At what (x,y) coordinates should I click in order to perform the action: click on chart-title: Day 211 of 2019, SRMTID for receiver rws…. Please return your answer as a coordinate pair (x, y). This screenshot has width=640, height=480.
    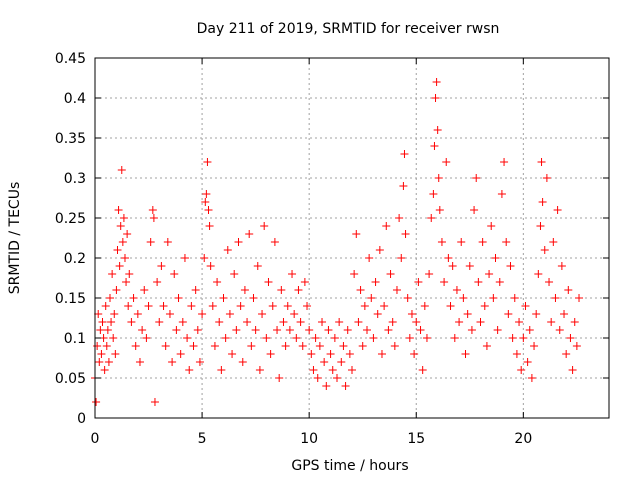
    Looking at the image, I should click on (348, 29).